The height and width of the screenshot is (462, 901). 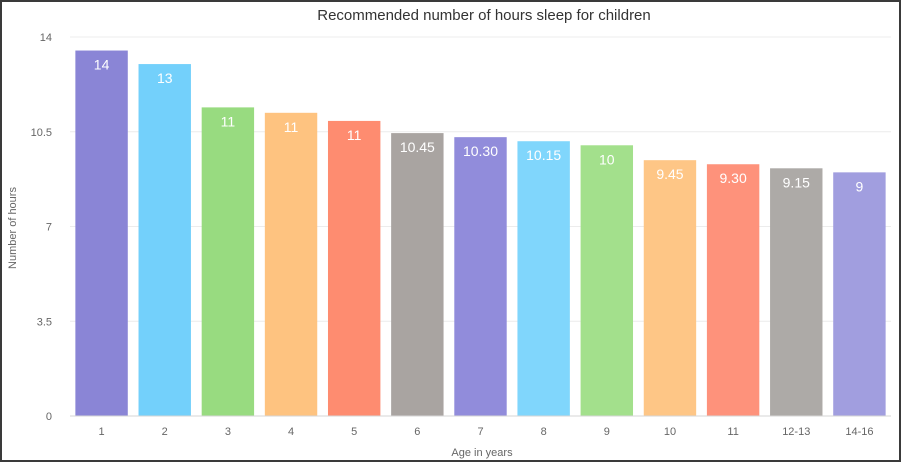 What do you see at coordinates (669, 174) in the screenshot?
I see `data-label: 9.45` at bounding box center [669, 174].